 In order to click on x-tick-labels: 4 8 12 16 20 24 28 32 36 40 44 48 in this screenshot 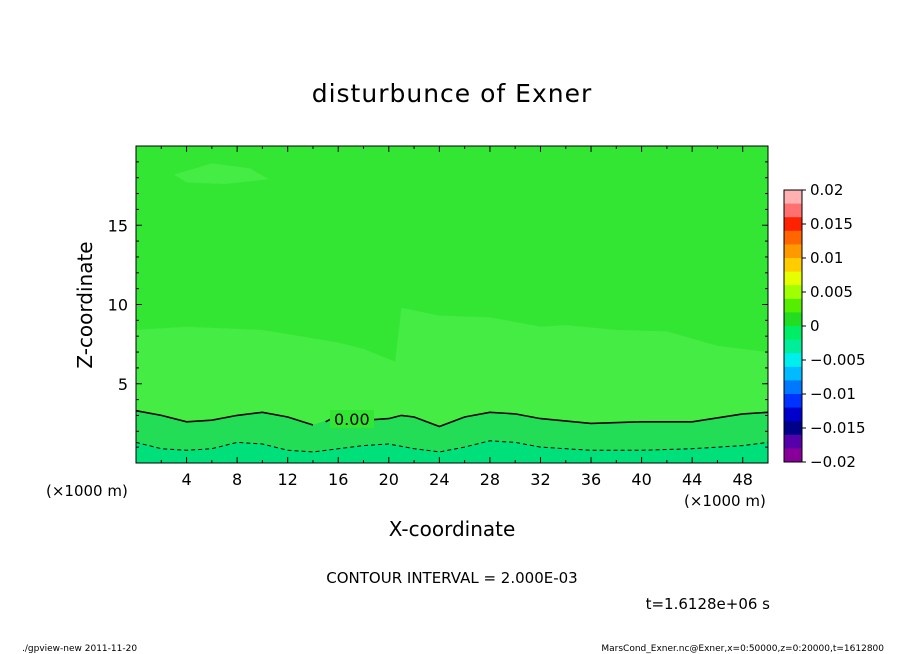, I will do `click(466, 479)`.